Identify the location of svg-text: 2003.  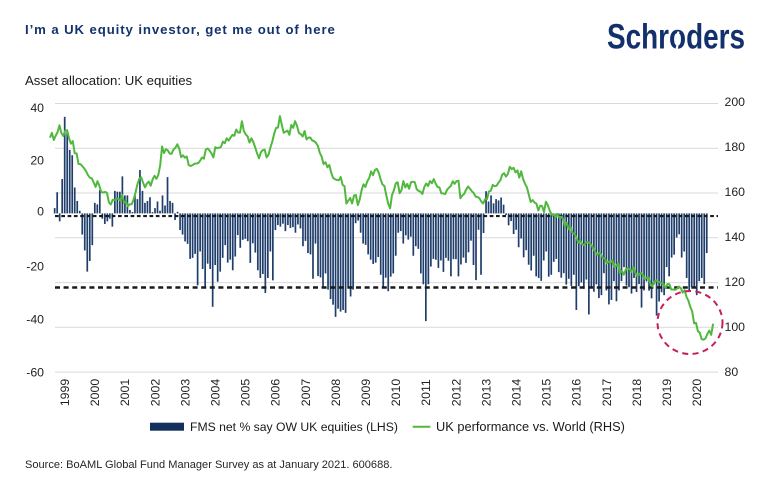
(185, 393).